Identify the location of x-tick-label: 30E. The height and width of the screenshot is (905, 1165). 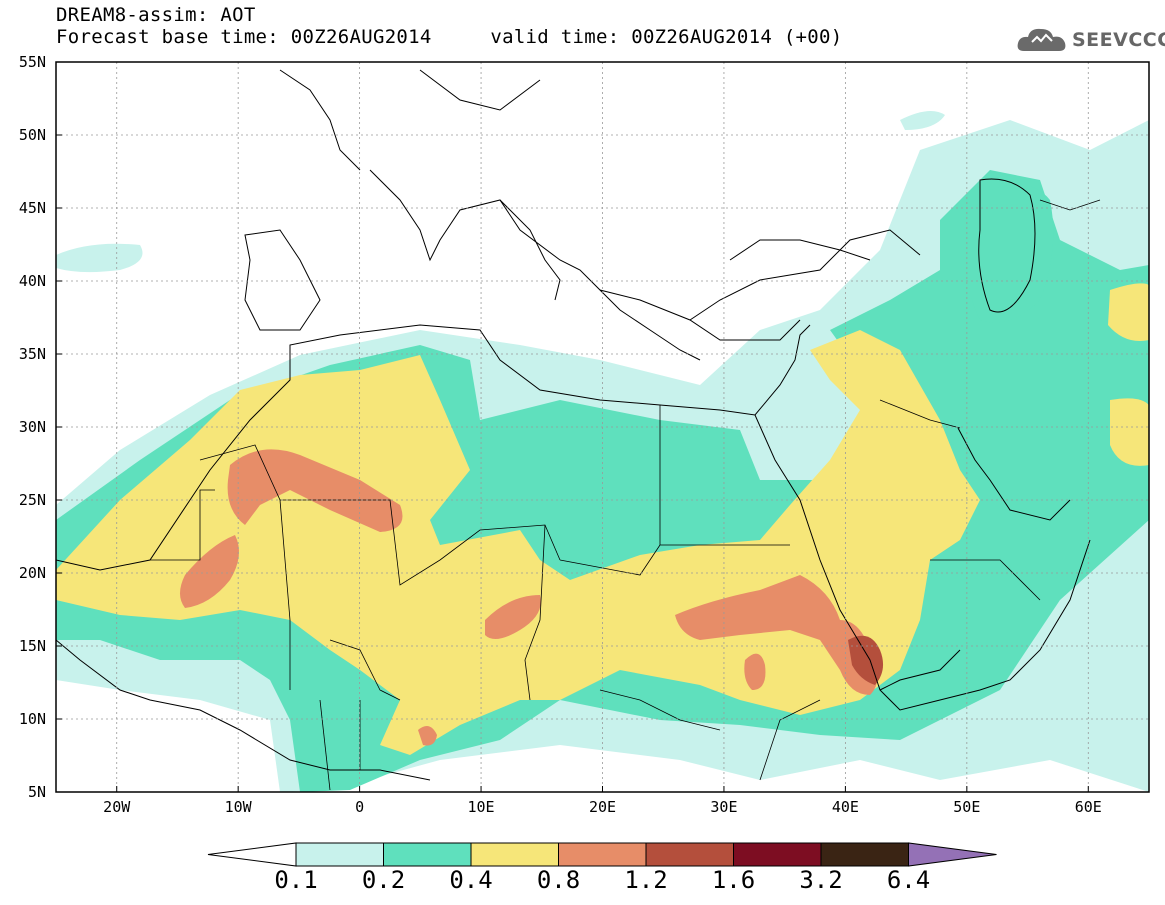
(724, 807).